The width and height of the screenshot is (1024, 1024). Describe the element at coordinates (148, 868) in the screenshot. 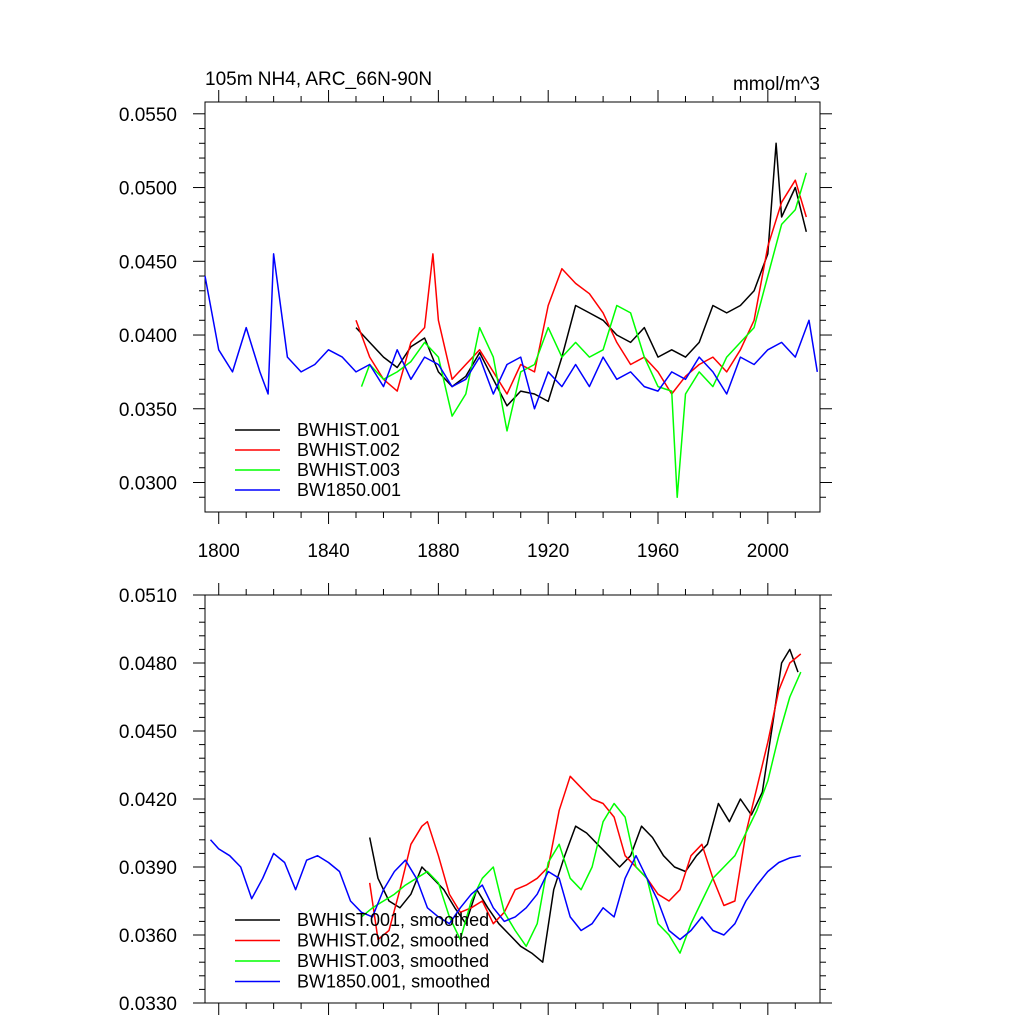

I see `panel-2-y-tick-label: 0.0390` at that location.